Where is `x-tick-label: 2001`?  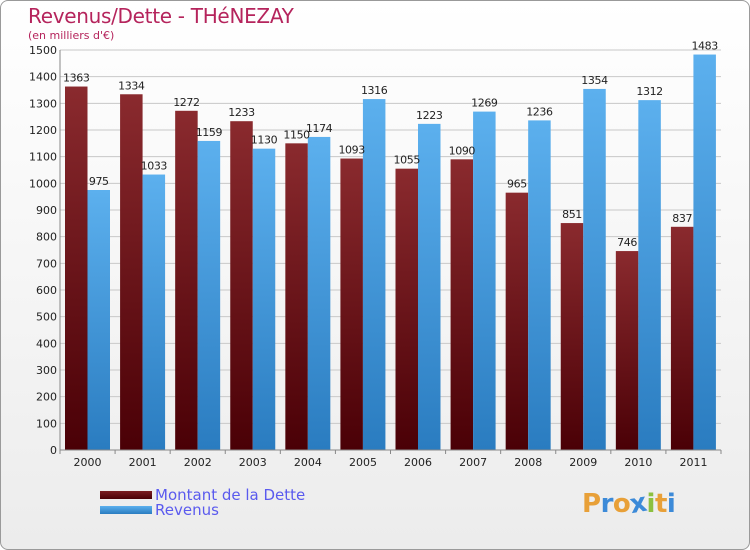
x-tick-label: 2001 is located at coordinates (143, 462).